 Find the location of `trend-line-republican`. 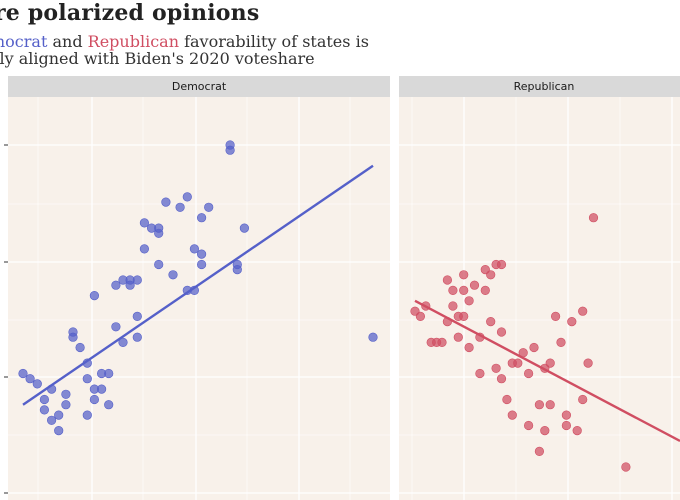

trend-line-republican is located at coordinates (547, 371).